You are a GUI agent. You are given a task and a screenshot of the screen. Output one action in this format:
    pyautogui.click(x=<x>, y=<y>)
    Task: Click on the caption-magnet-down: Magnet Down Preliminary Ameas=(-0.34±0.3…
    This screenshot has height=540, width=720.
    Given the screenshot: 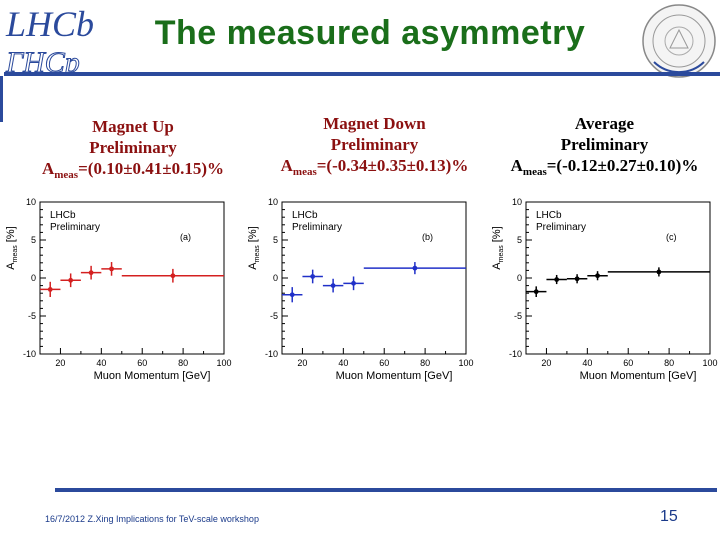 What is the action you would take?
    pyautogui.click(x=374, y=148)
    